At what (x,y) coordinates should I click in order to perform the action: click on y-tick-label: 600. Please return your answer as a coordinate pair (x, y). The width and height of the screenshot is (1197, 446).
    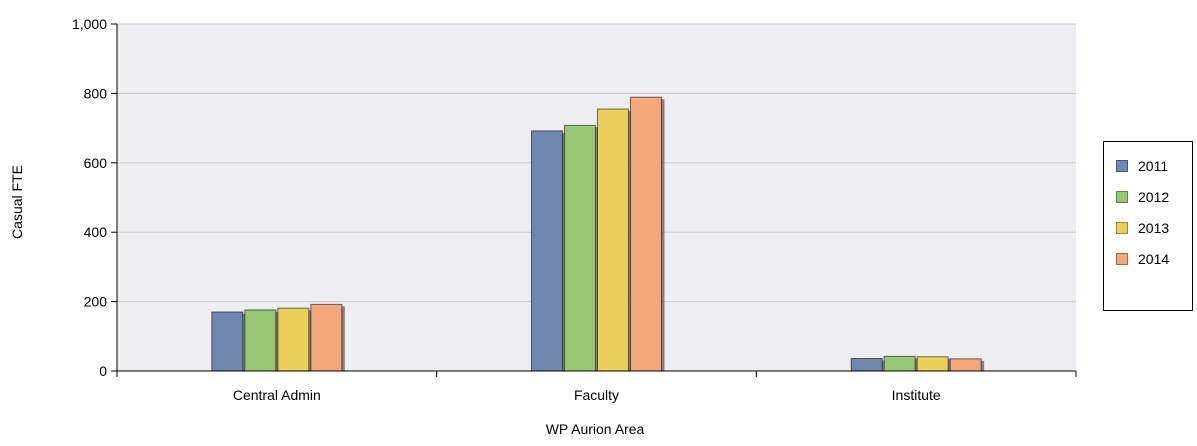
    Looking at the image, I should click on (96, 163).